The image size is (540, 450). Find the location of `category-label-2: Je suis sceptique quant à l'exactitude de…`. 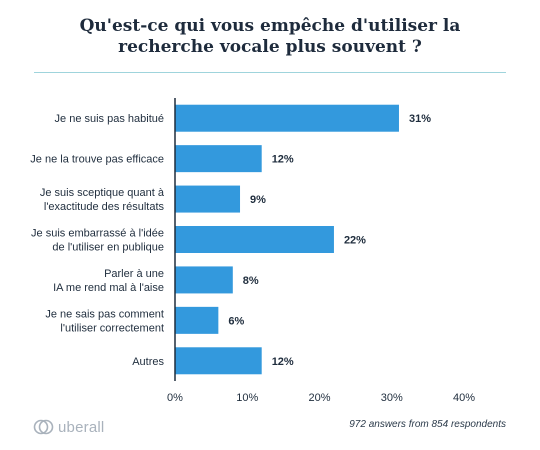

category-label-2: Je suis sceptique quant à l'exactitude de… is located at coordinates (102, 200).